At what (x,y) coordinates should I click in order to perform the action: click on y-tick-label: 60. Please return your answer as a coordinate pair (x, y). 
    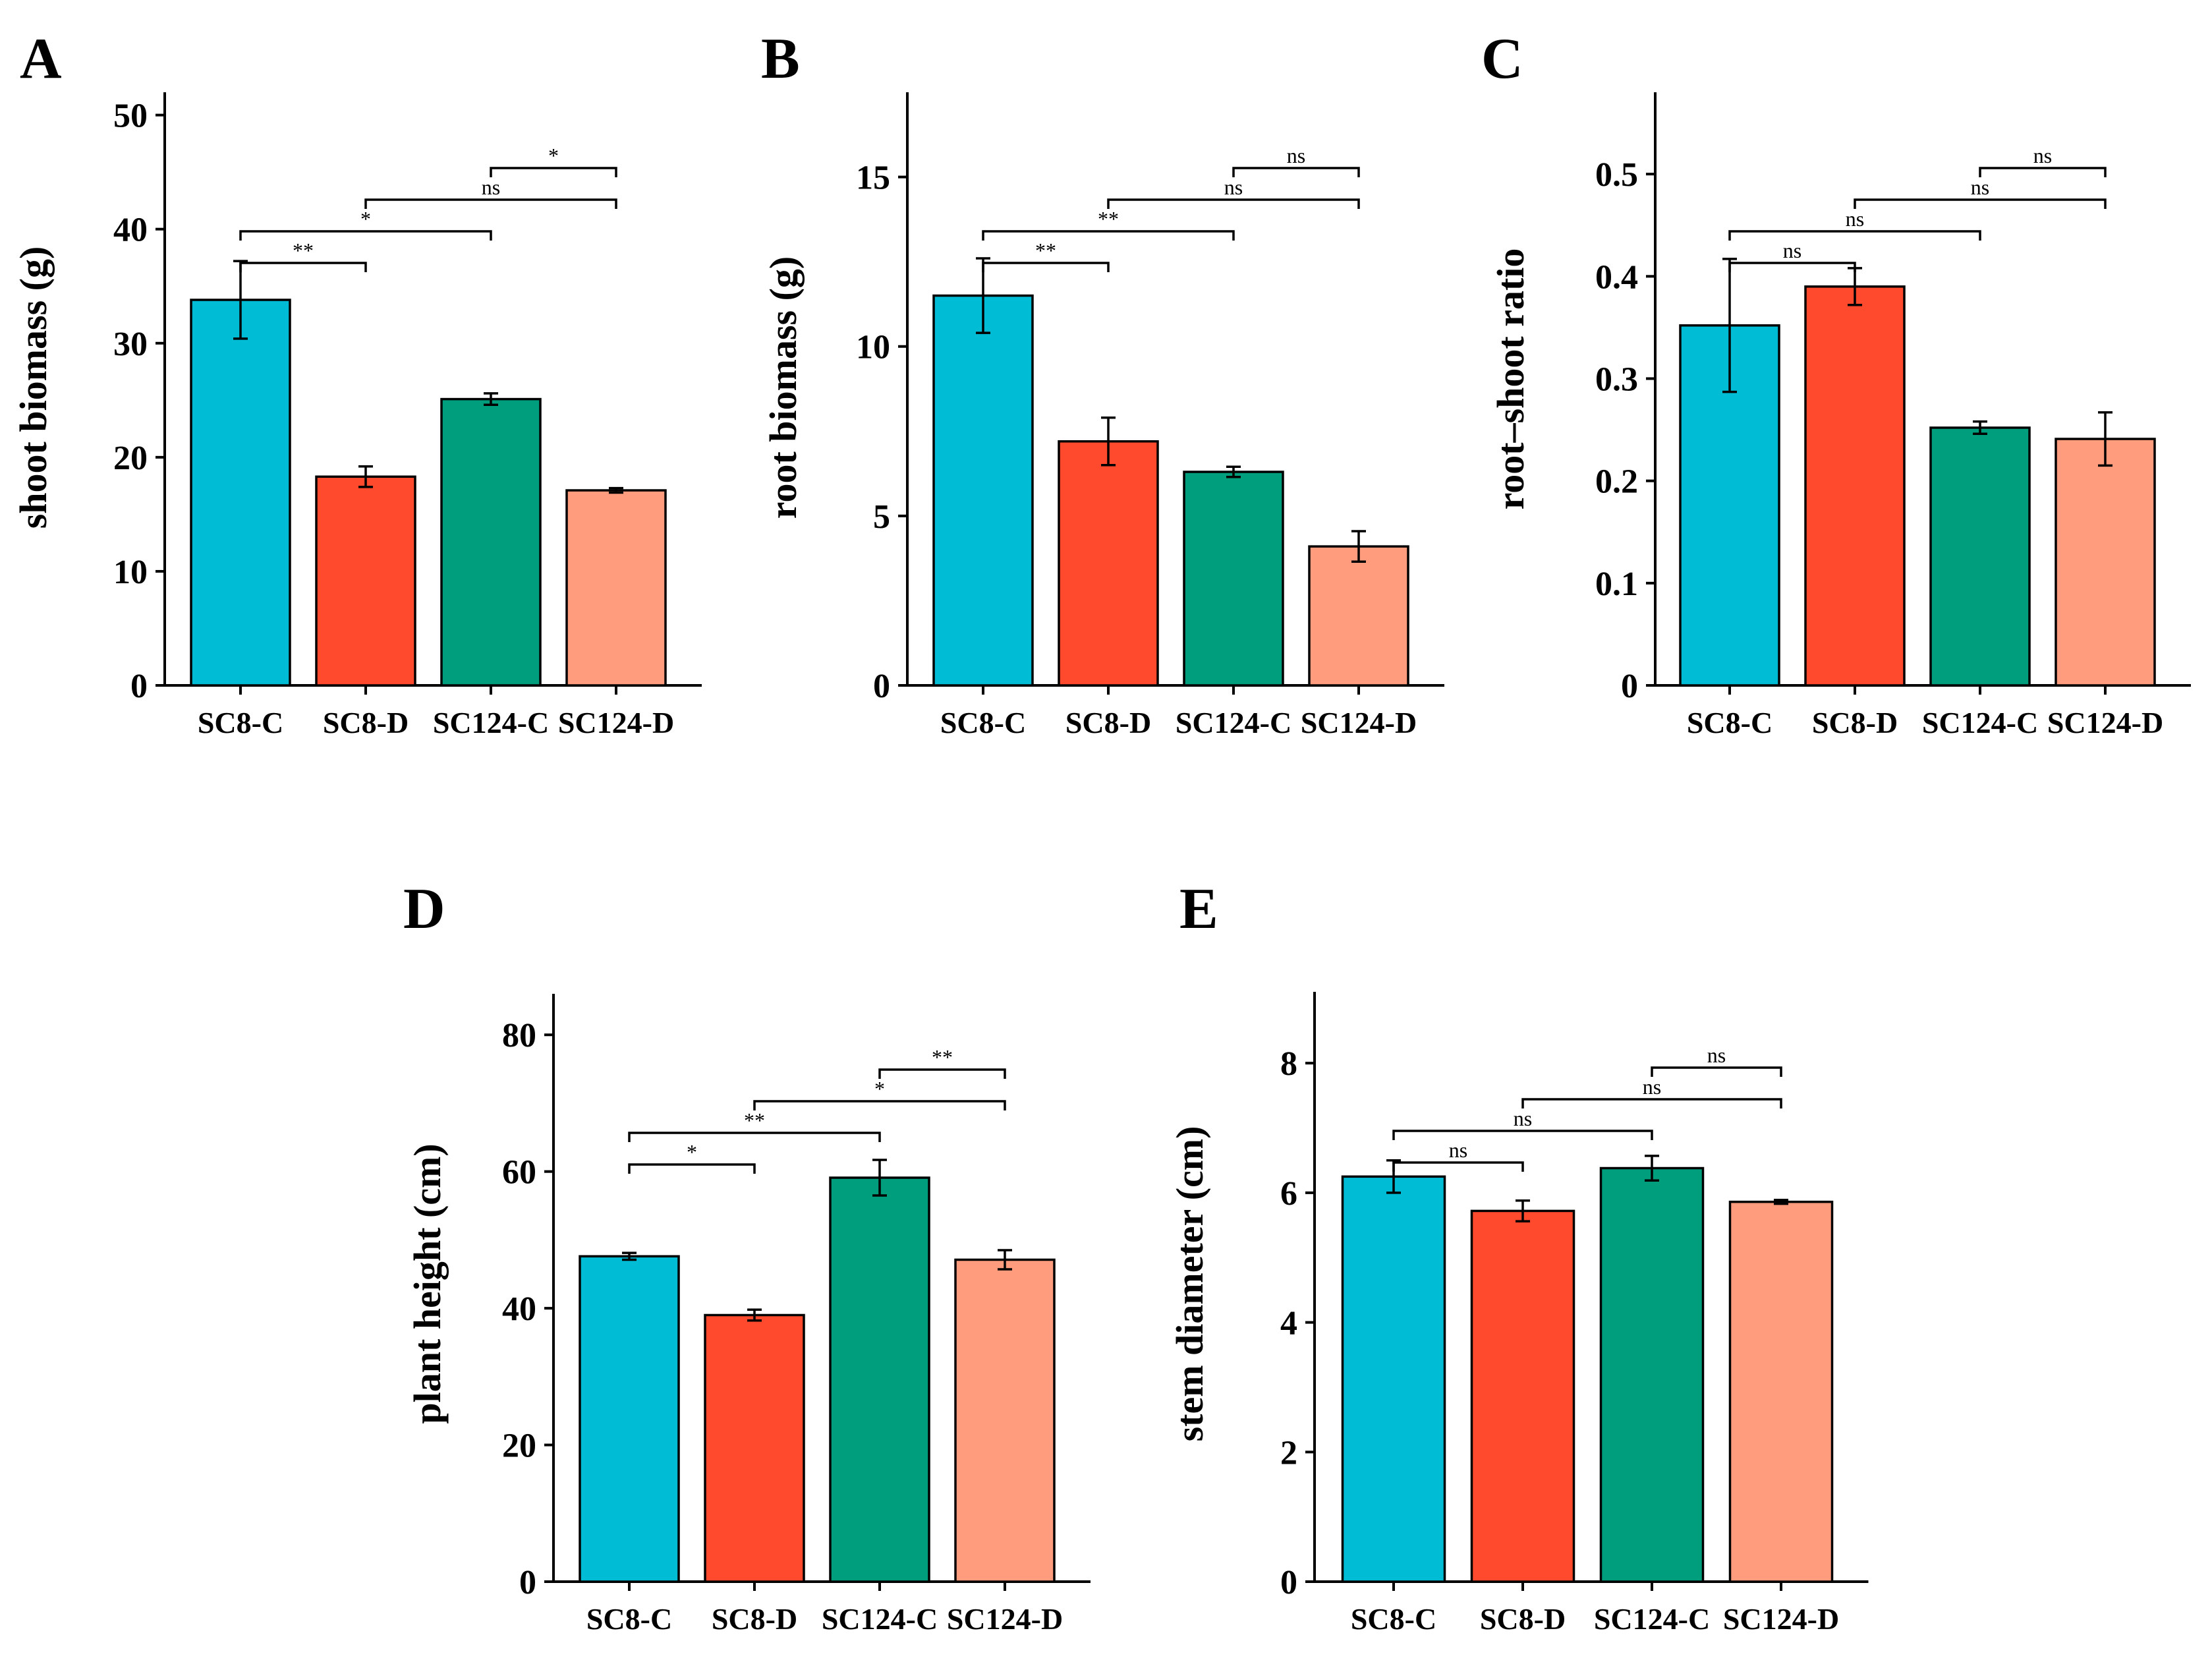
    Looking at the image, I should click on (519, 1173).